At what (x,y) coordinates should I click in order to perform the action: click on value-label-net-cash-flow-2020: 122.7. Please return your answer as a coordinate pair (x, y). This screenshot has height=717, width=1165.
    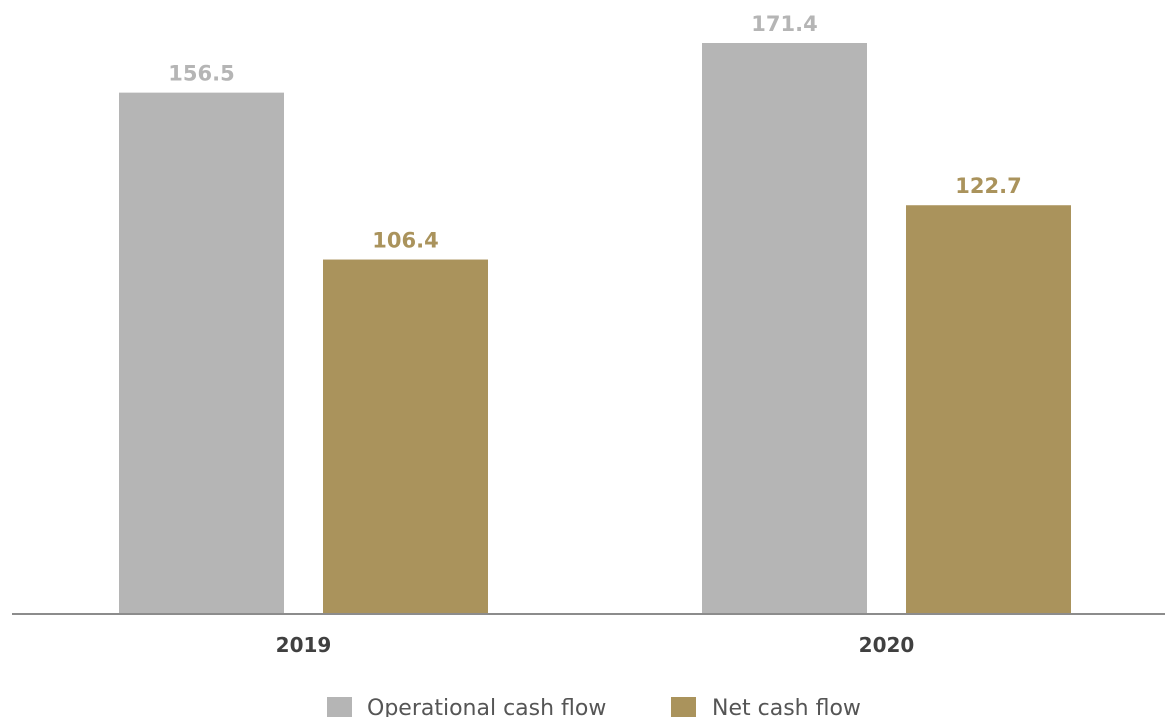
    Looking at the image, I should click on (988, 186).